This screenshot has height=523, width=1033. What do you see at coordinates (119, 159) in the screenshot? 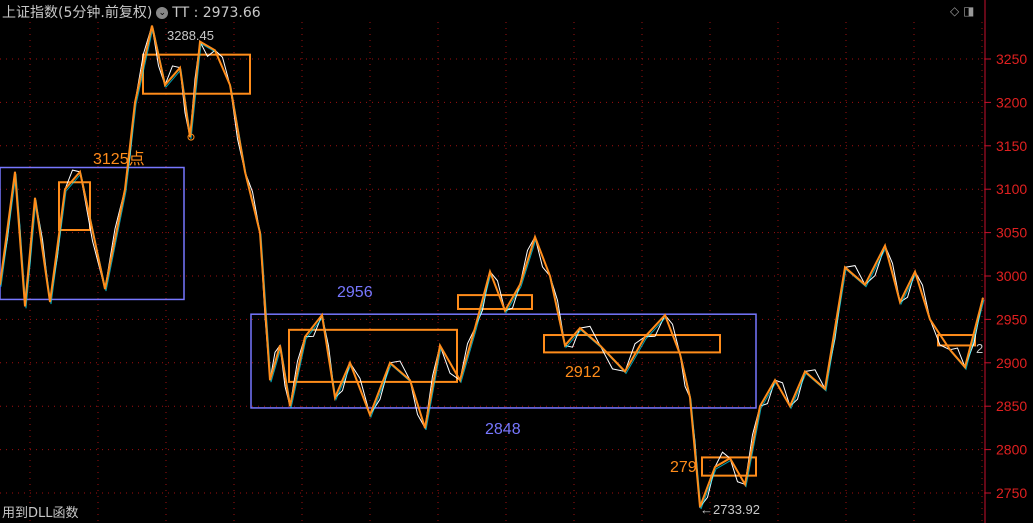
I see `level-label: 3125点` at bounding box center [119, 159].